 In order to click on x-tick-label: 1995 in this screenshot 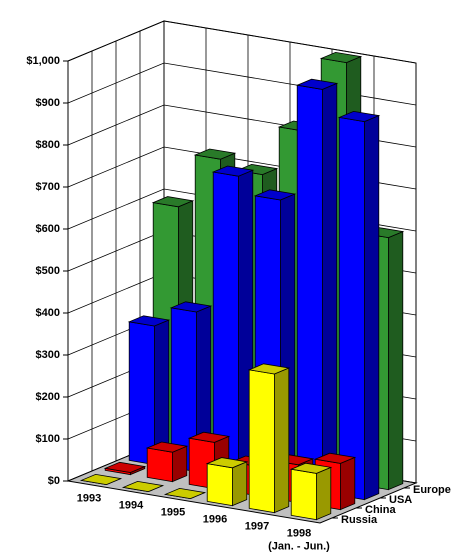, I will do `click(173, 512)`.